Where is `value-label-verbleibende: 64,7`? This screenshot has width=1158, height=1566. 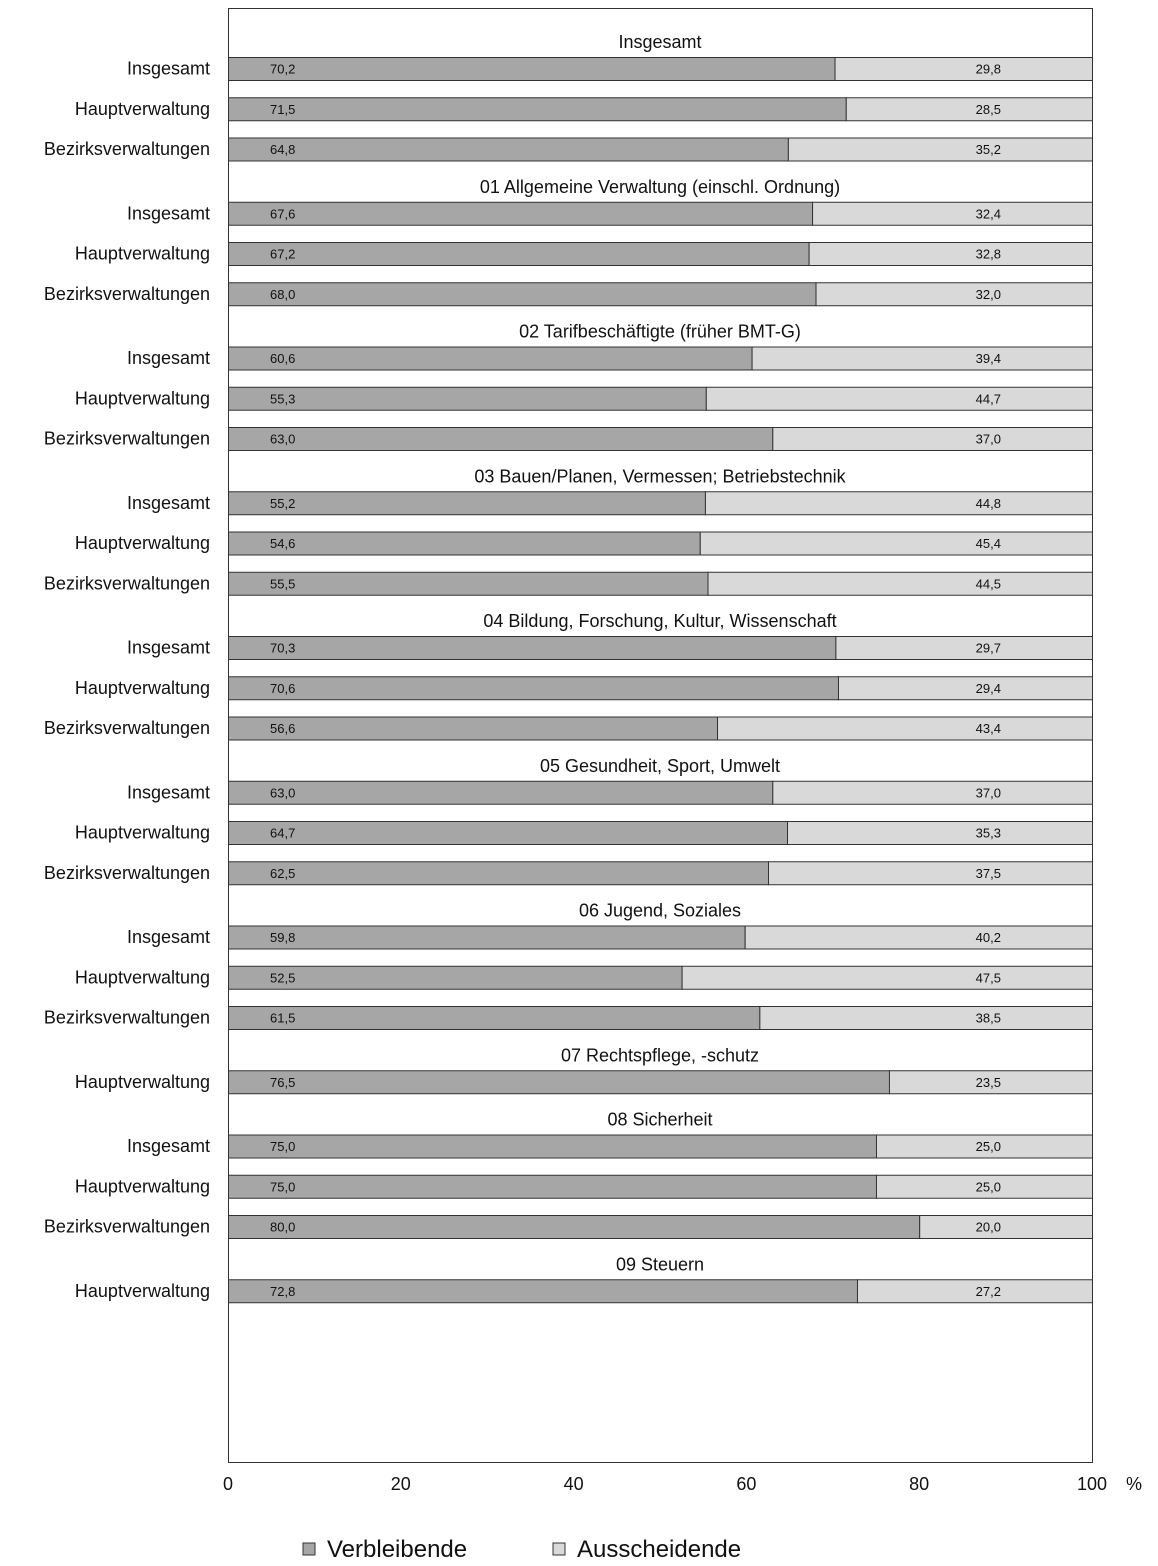 value-label-verbleibende: 64,7 is located at coordinates (282, 833).